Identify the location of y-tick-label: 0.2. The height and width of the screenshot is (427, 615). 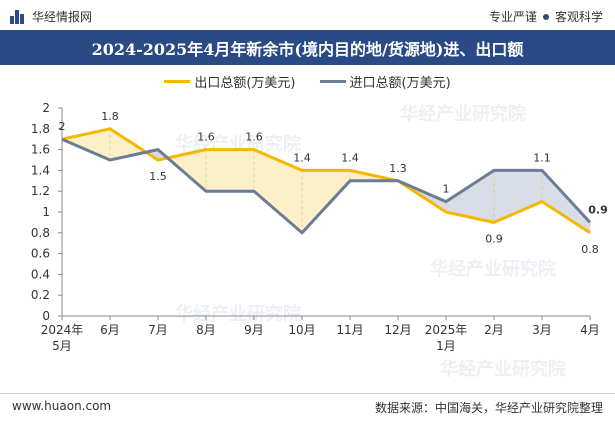
(40, 295).